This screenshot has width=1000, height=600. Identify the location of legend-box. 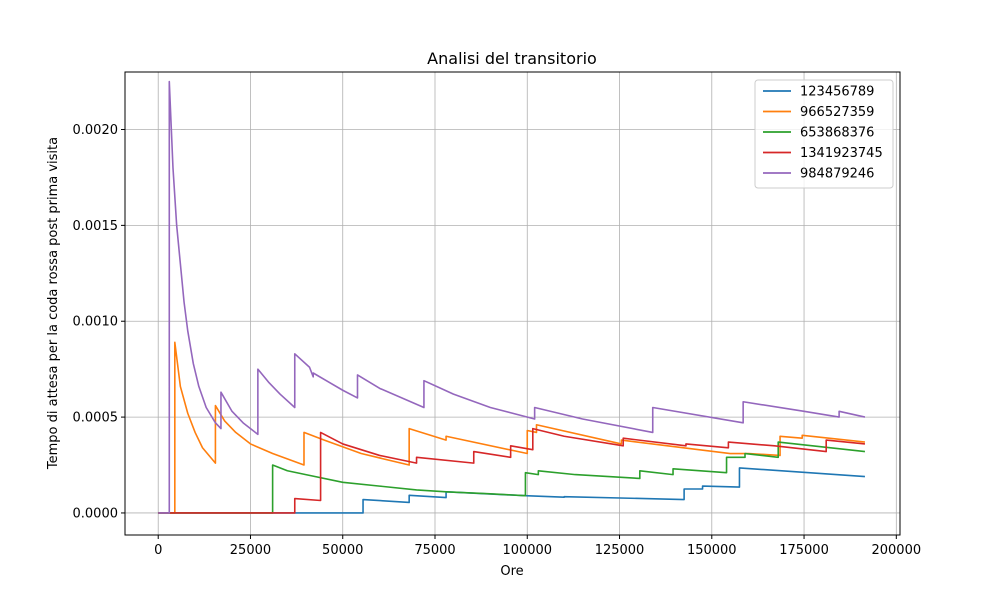
(824, 134).